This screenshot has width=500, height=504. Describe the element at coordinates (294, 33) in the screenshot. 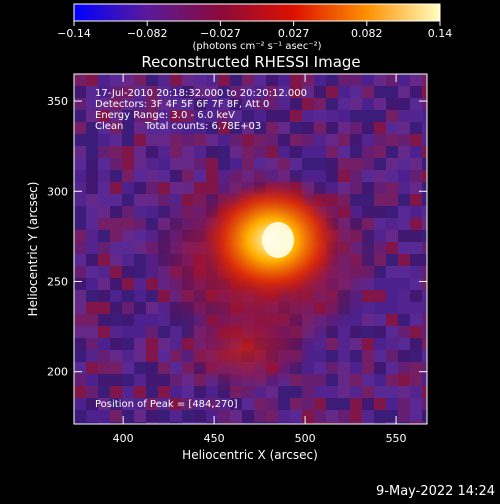

I see `colorbar-tick-label: 0.027` at that location.